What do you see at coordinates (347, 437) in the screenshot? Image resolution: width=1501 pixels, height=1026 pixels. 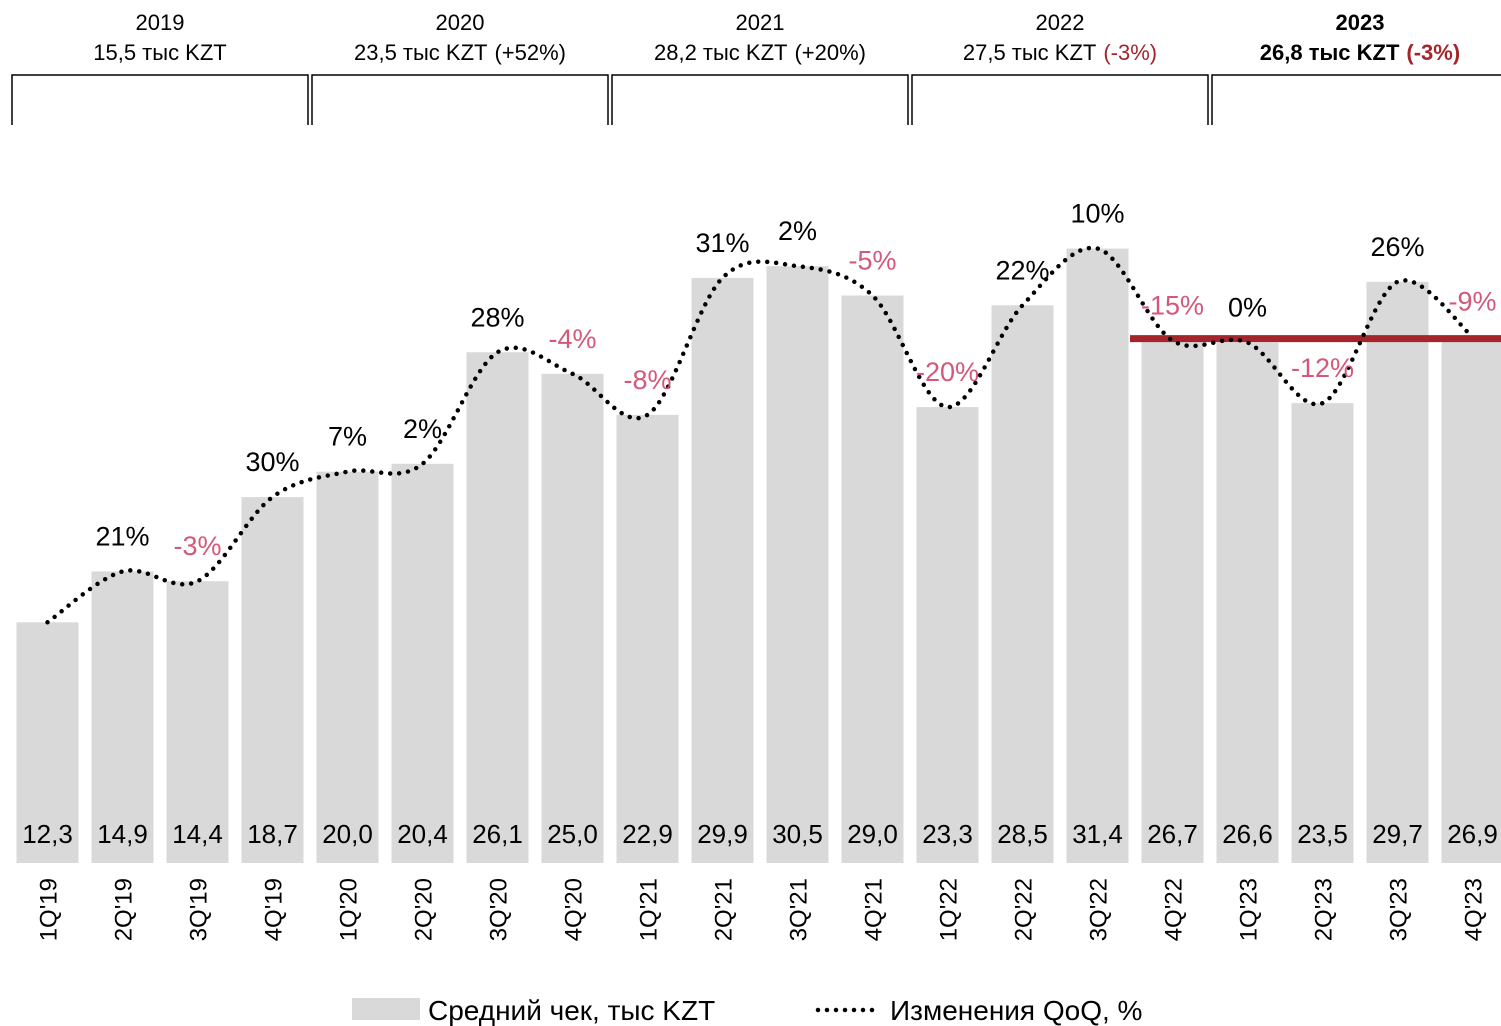 I see `qoq-label: 7%` at bounding box center [347, 437].